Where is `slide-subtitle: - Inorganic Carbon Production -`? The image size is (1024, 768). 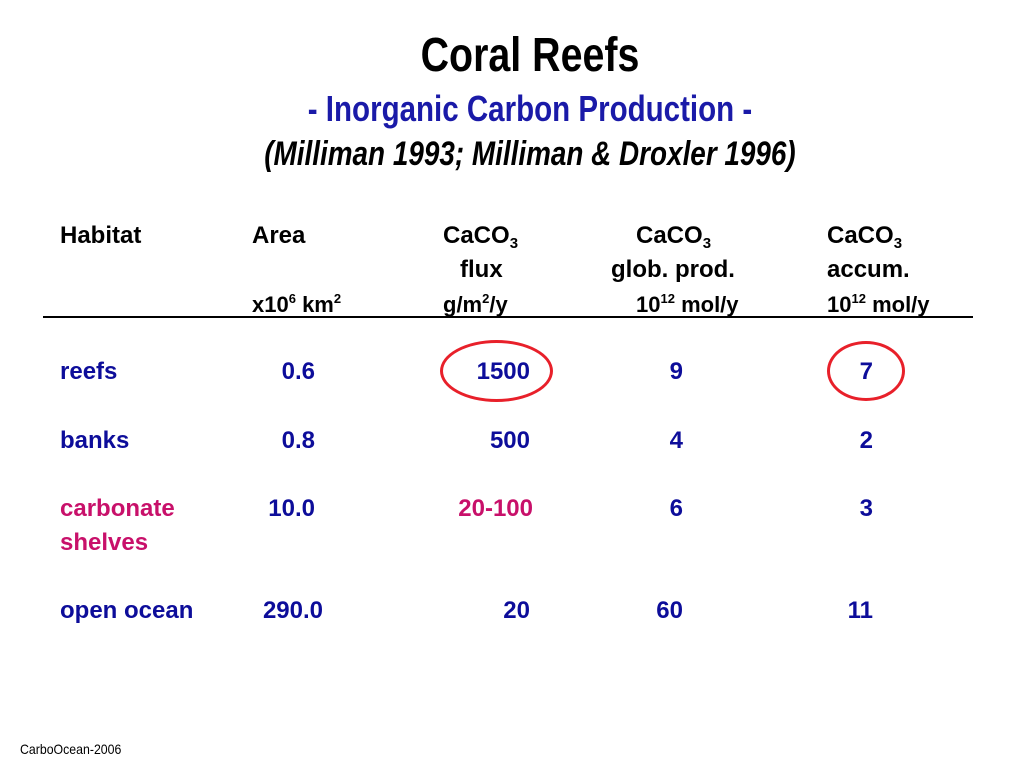 slide-subtitle: - Inorganic Carbon Production - is located at coordinates (530, 108).